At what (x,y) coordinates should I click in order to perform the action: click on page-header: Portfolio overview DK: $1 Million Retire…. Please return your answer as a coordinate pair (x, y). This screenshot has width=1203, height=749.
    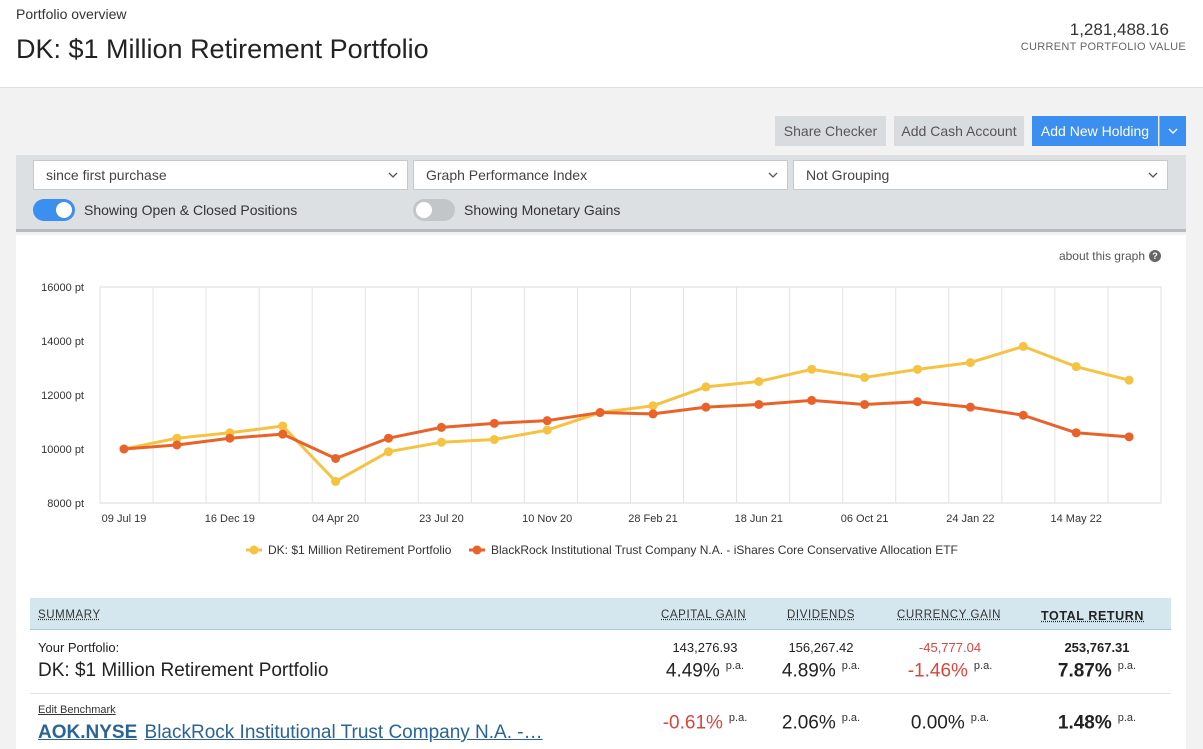
    Looking at the image, I should click on (601, 44).